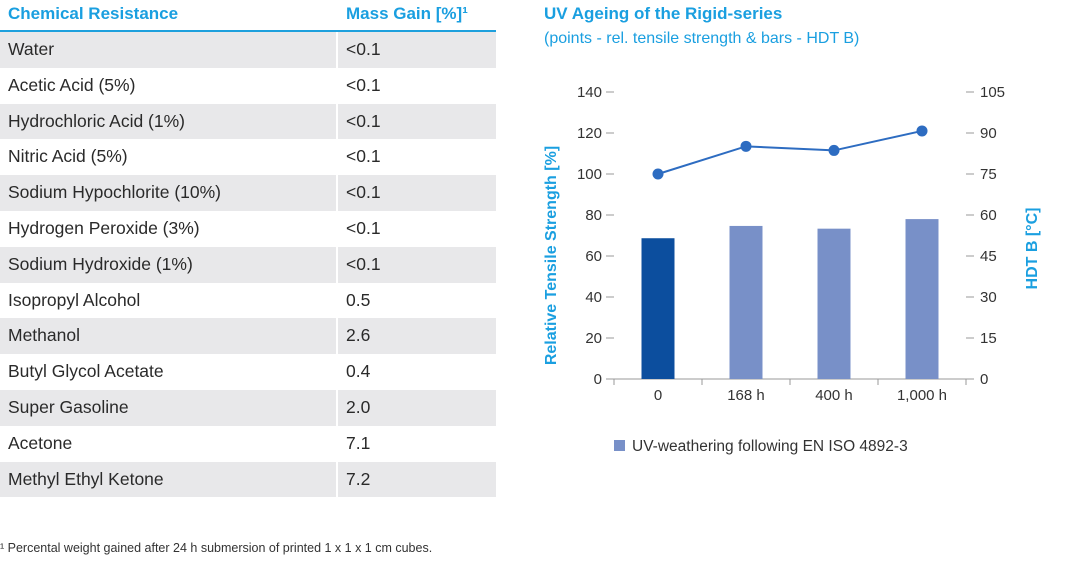 This screenshot has width=1070, height=562. I want to click on table-row: Sodium Hydroxide (1%) <0.1, so click(248, 264).